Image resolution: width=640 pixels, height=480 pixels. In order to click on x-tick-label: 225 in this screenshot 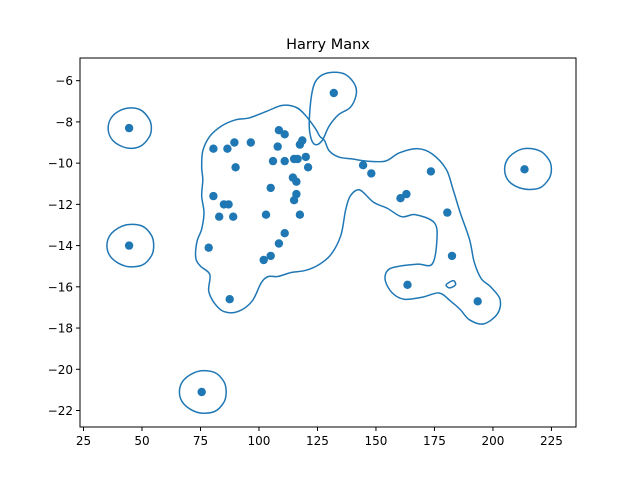, I will do `click(551, 441)`.